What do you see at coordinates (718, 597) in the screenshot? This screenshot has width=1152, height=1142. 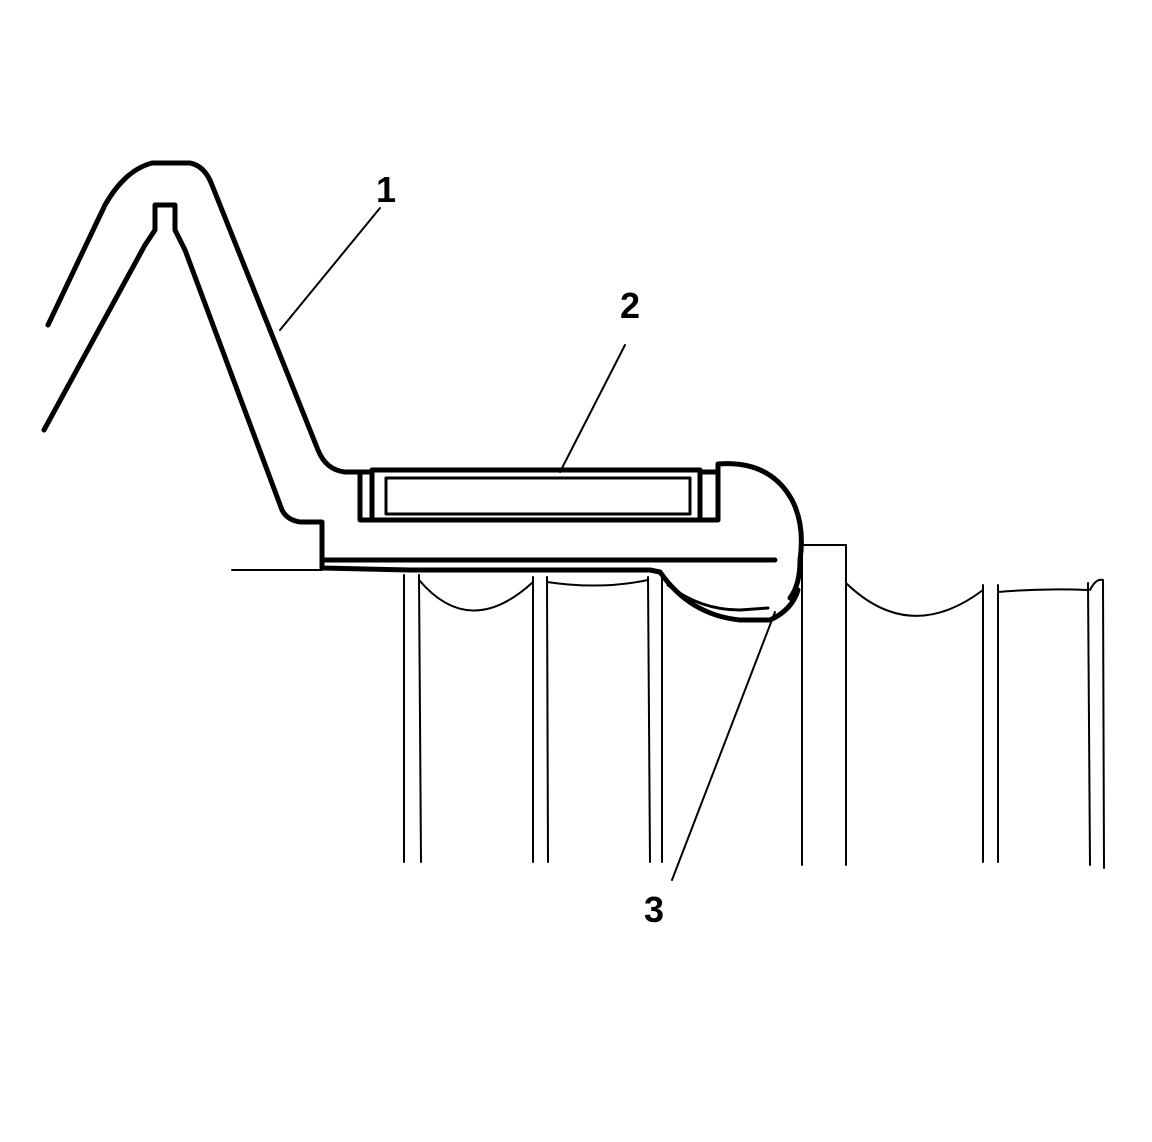 I see `seal-bulb-inner` at bounding box center [718, 597].